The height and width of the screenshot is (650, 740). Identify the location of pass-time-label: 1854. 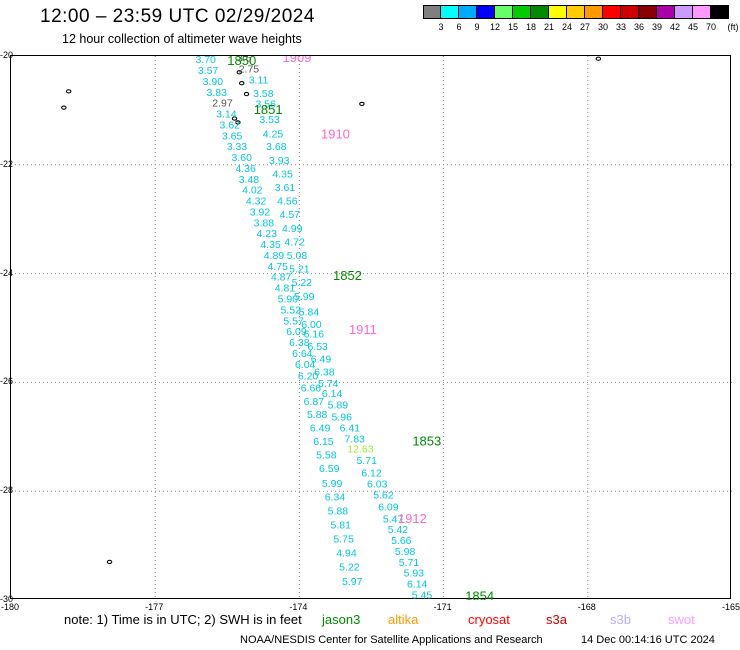
(479, 594).